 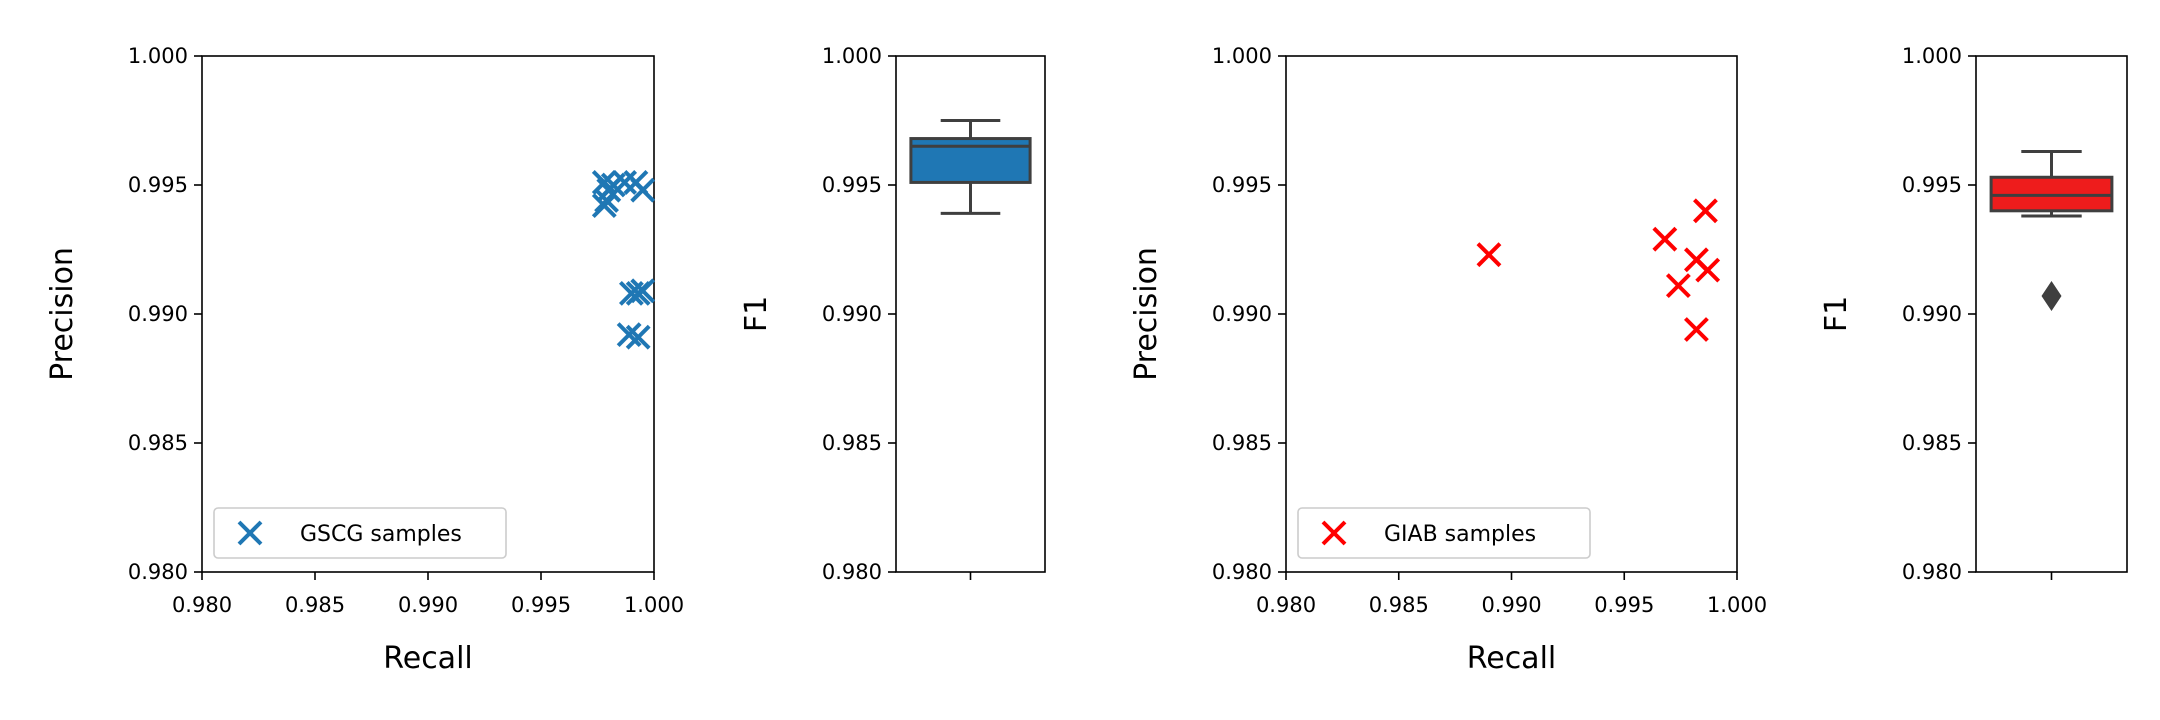 I want to click on plot-frame, so click(x=2051, y=314).